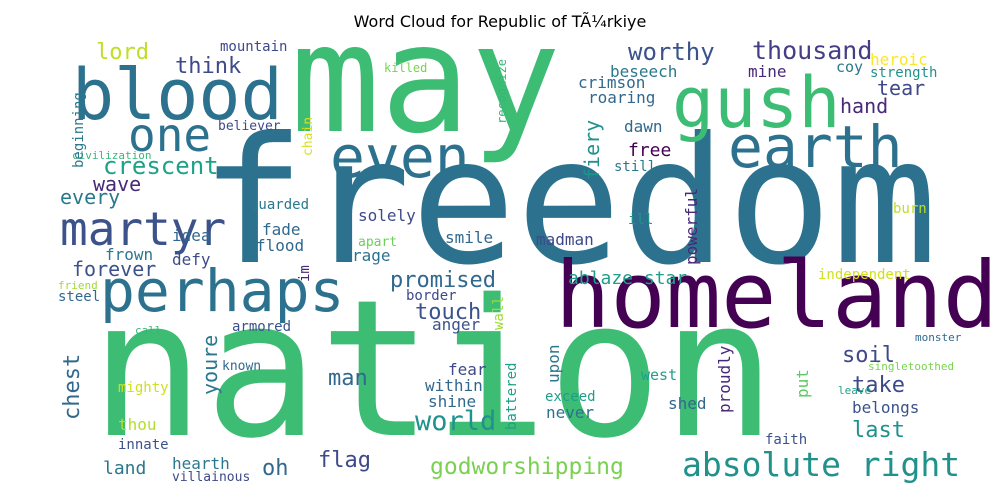 This screenshot has width=1000, height=500. What do you see at coordinates (467, 369) in the screenshot?
I see `cloud-word: fear` at bounding box center [467, 369].